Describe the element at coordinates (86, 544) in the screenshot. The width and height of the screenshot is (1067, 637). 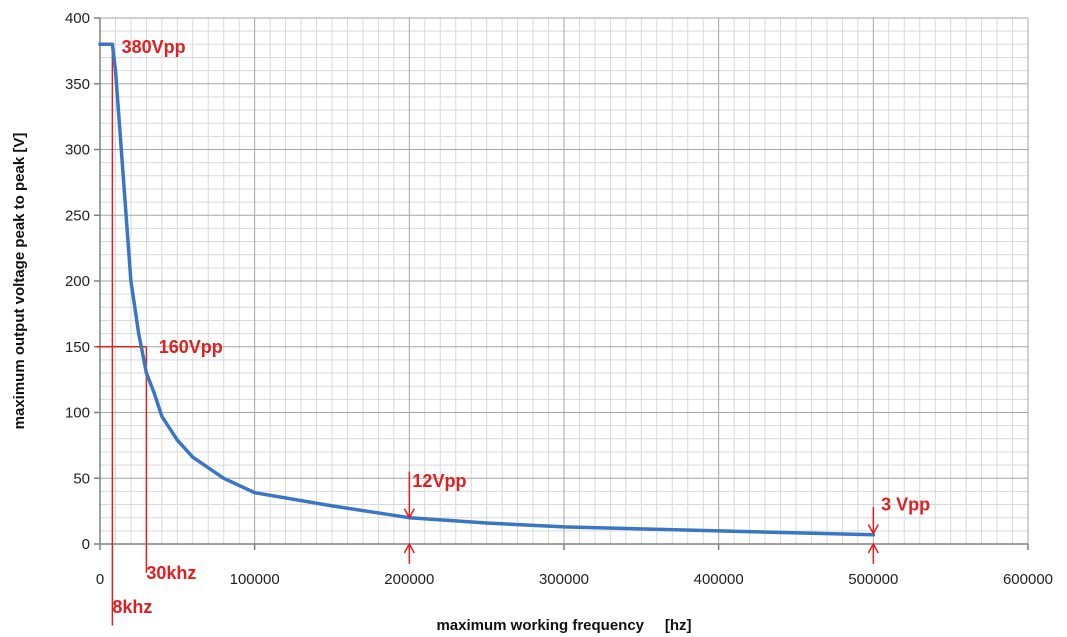
I see `y-tick-label: 0` at that location.